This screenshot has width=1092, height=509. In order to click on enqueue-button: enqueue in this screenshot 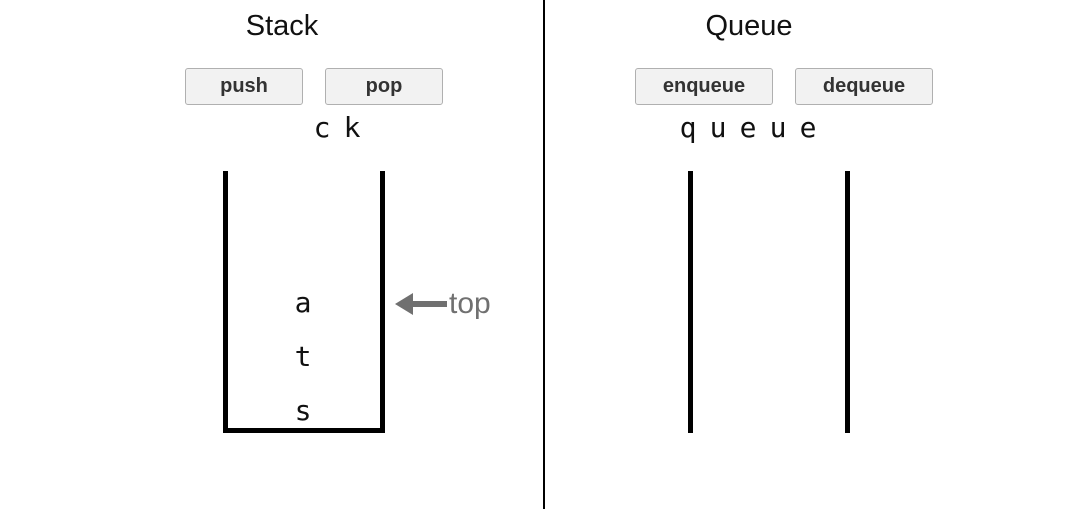, I will do `click(704, 86)`.